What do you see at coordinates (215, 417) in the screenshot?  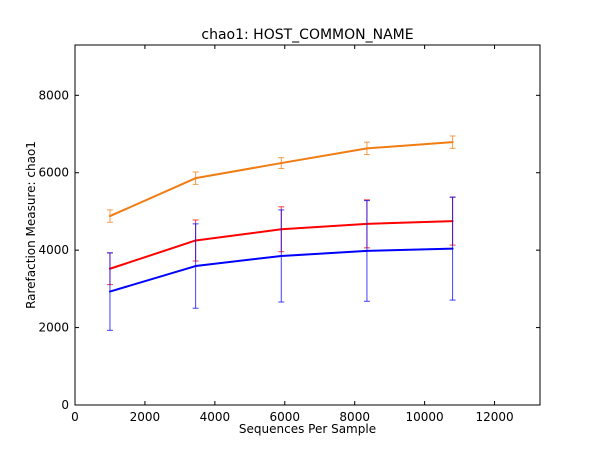 I see `x-tick-label: 4000` at bounding box center [215, 417].